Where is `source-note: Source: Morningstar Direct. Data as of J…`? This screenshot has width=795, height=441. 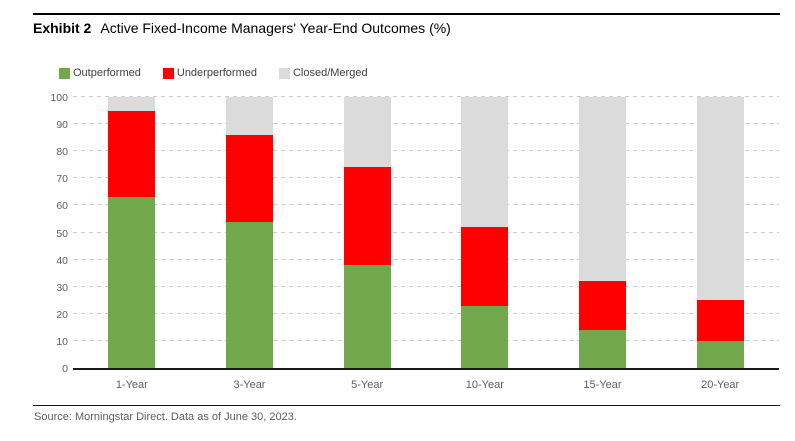
source-note: Source: Morningstar Direct. Data as of J… is located at coordinates (165, 417).